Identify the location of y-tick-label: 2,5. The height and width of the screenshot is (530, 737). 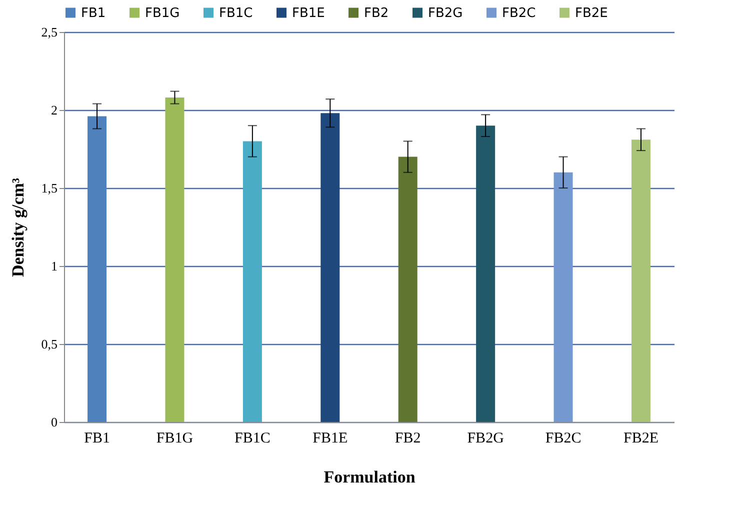
(49, 32).